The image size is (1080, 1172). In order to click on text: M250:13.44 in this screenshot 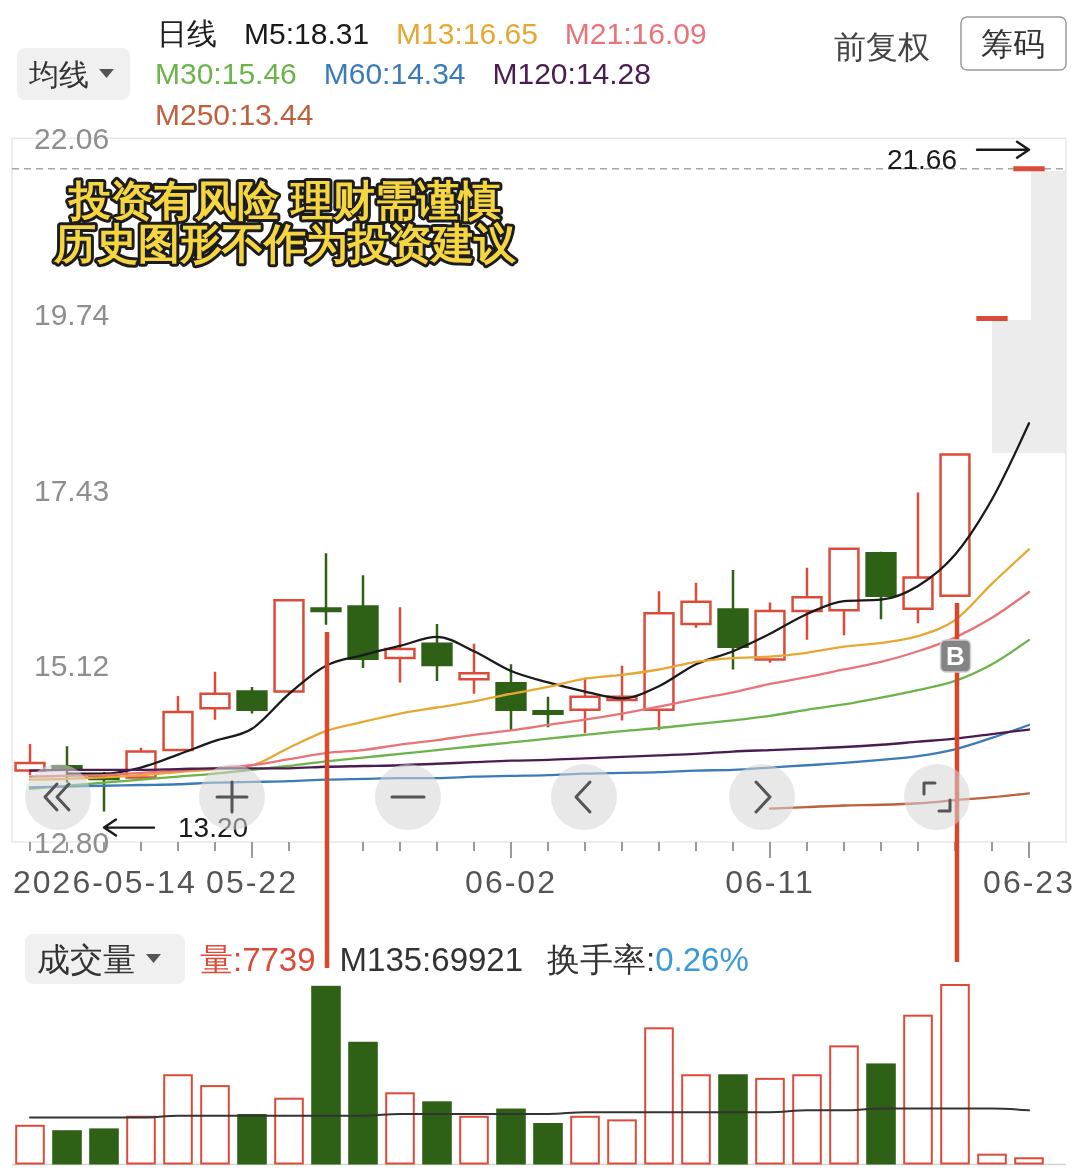, I will do `click(234, 114)`.